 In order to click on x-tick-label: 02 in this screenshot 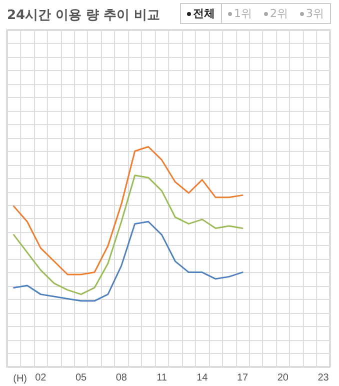, I will do `click(41, 378)`.